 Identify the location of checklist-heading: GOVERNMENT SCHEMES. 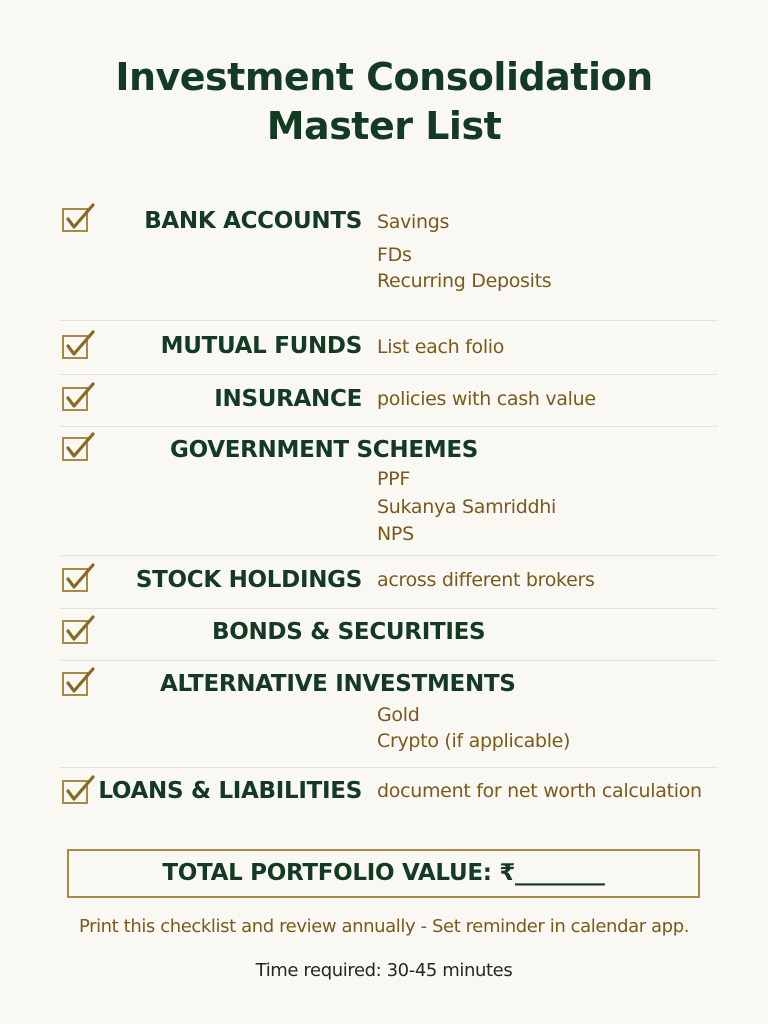
(324, 450).